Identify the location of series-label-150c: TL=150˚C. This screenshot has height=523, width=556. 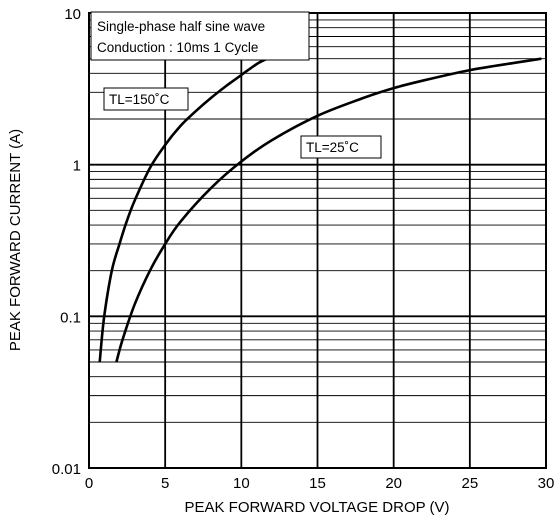
(146, 99).